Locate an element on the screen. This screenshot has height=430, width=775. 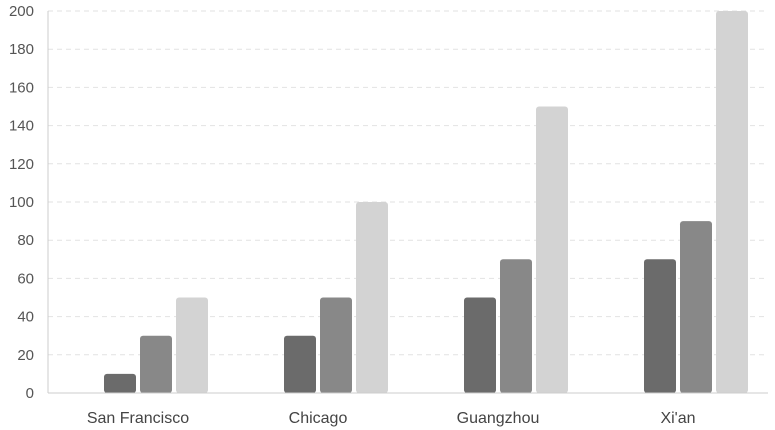
x-tick-label: Xi'an is located at coordinates (677, 418).